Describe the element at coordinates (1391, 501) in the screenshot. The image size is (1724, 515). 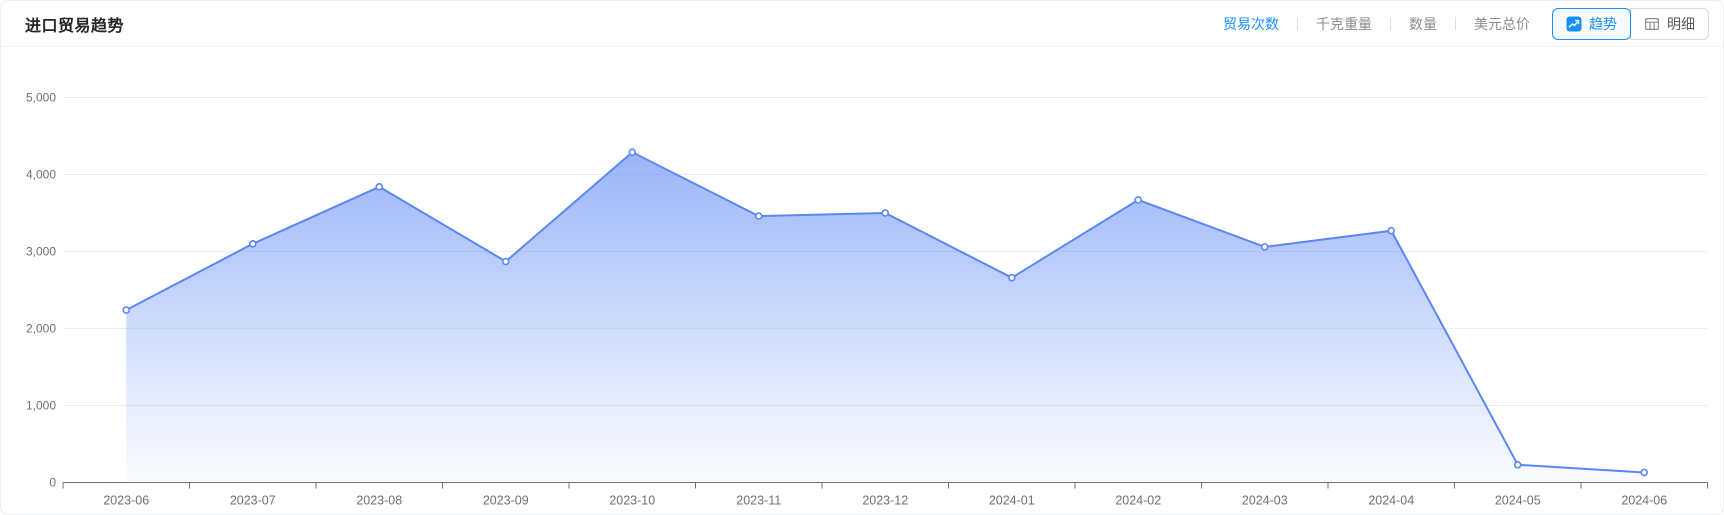
I see `x-axis-label: 2024-04` at that location.